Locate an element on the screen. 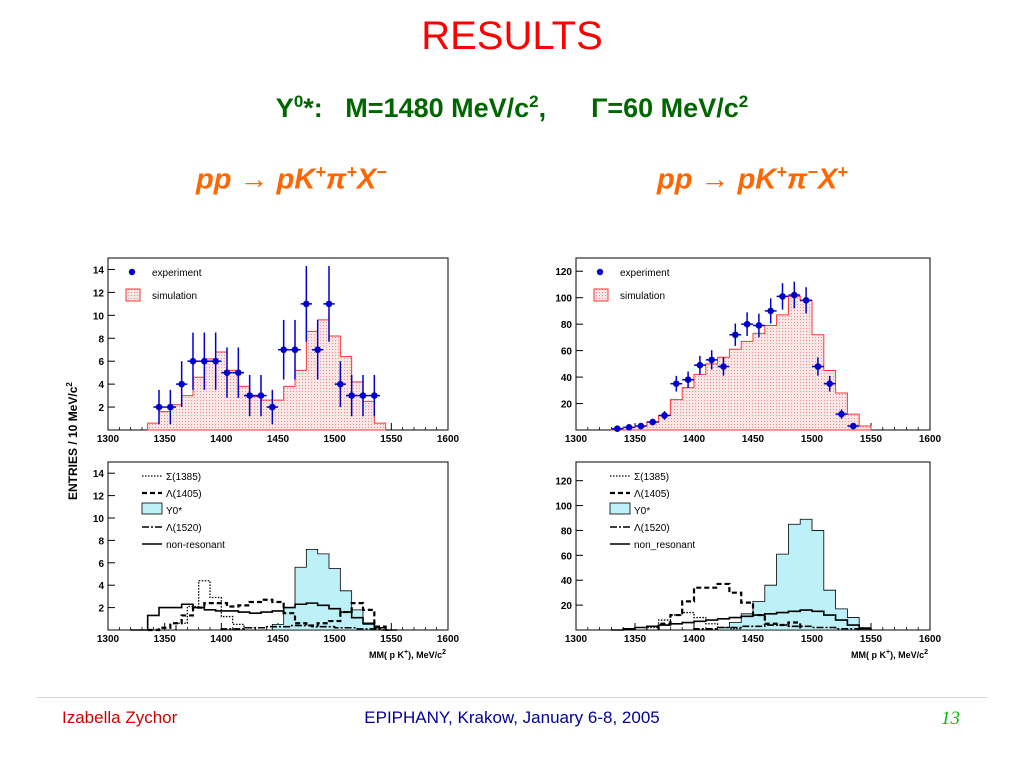 The height and width of the screenshot is (768, 1024). reaction-left: pp → pK+π+X− is located at coordinates (291, 179).